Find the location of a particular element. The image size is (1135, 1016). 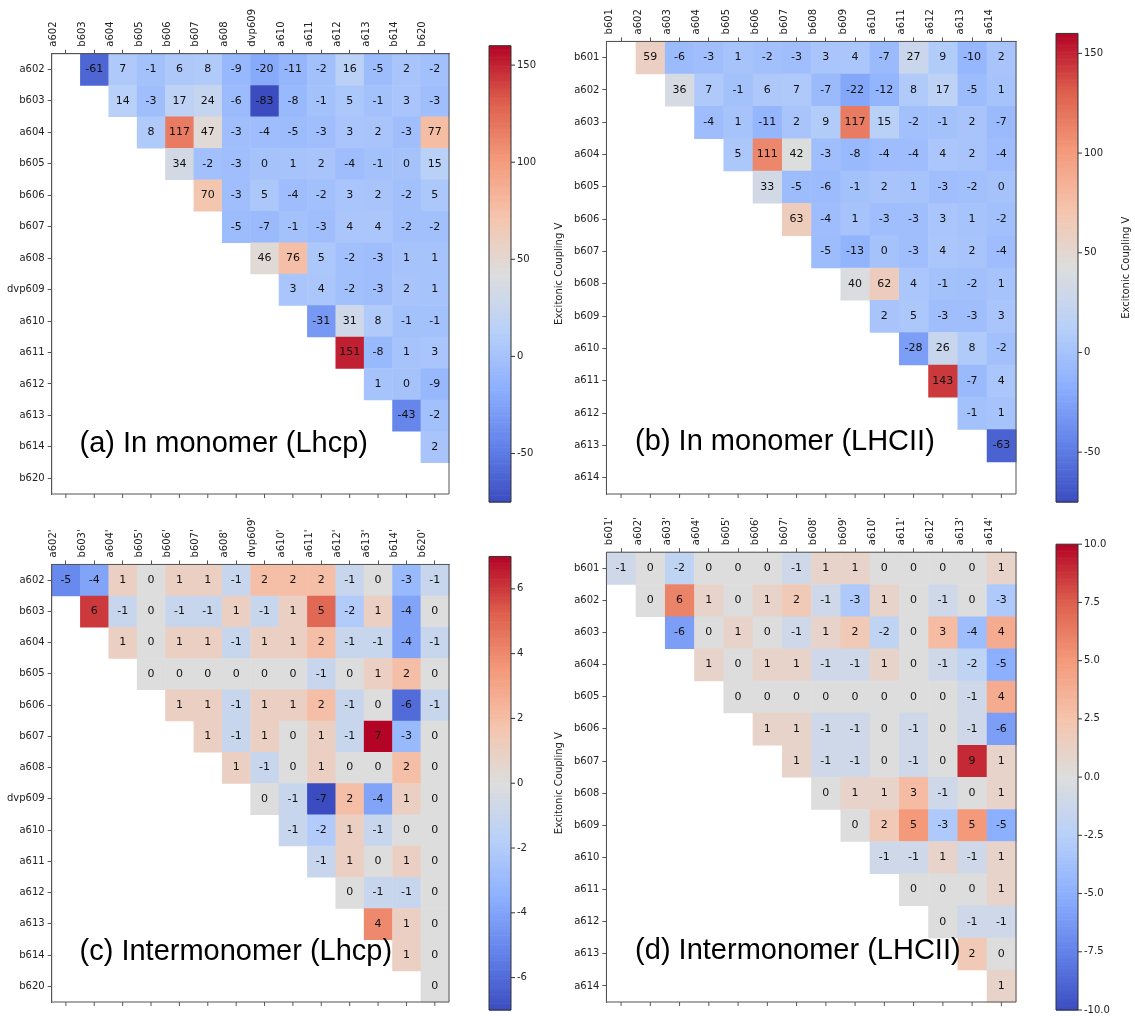

x-tick-label: b603' is located at coordinates (81, 543).